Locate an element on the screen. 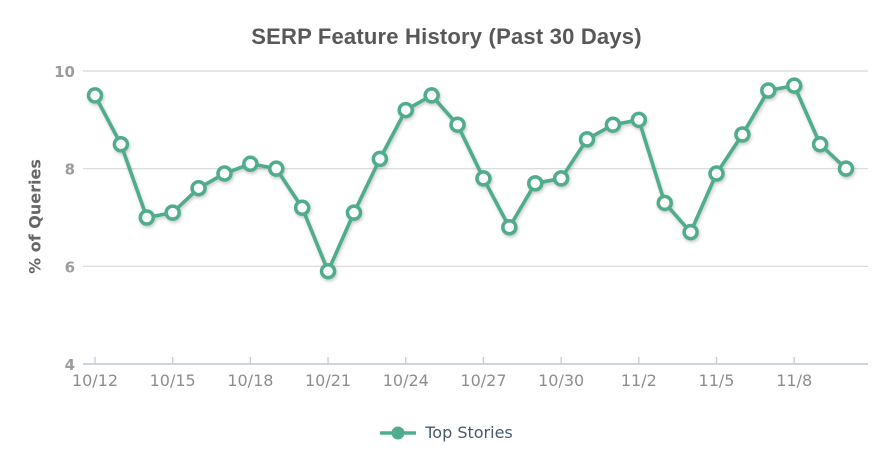  y-tick-label: 6 is located at coordinates (70, 267).